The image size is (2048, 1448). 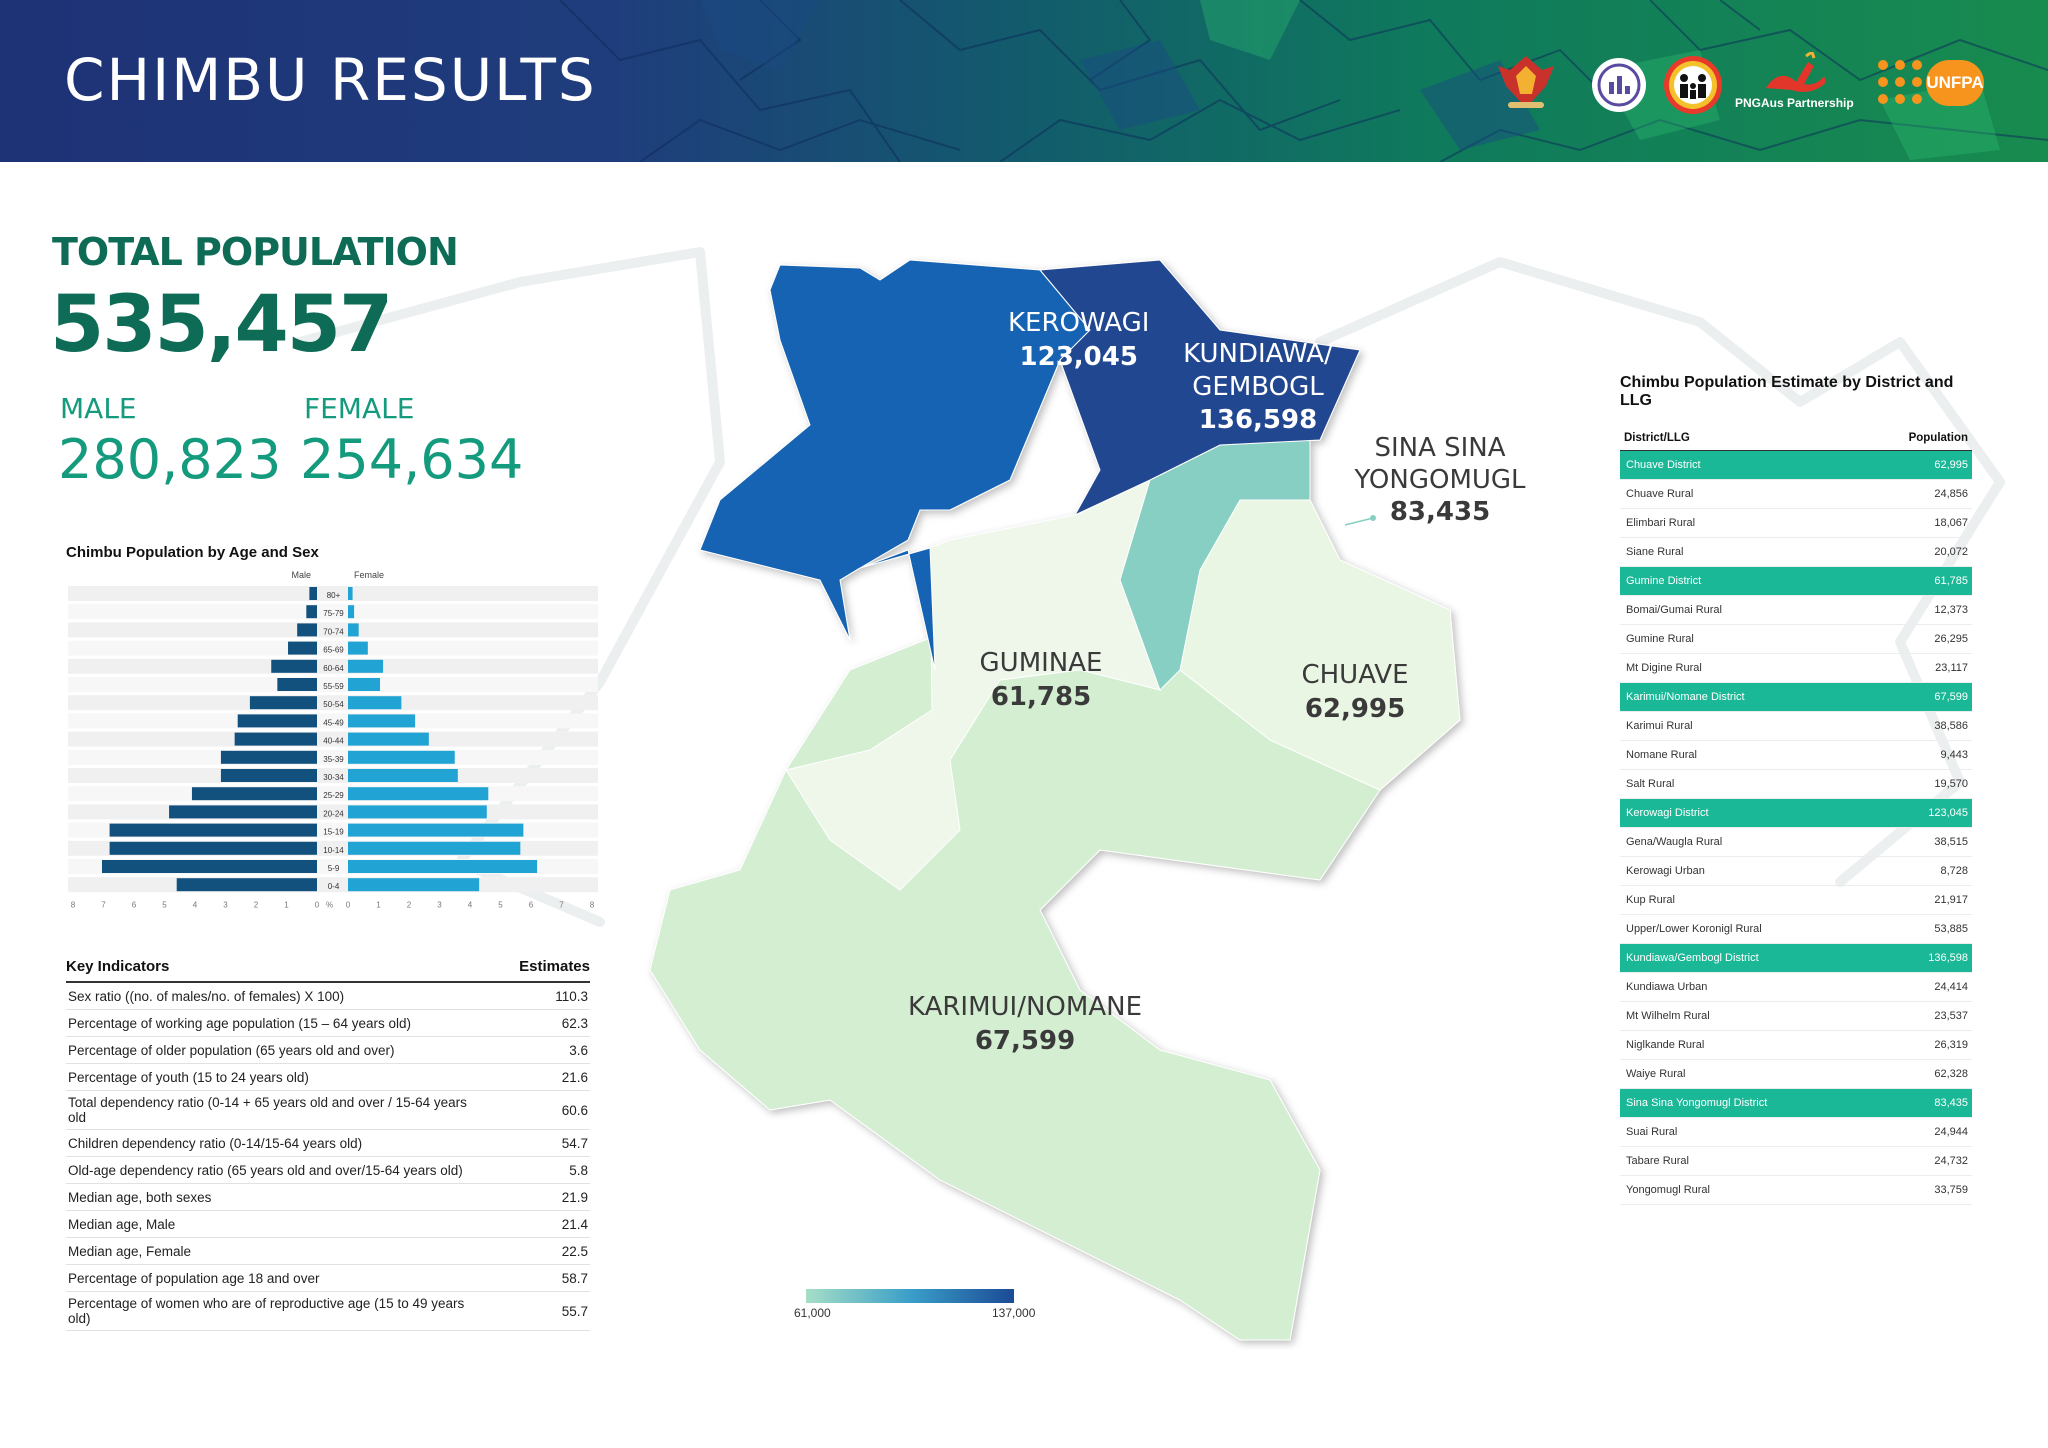 What do you see at coordinates (1948, 958) in the screenshot?
I see `row-value: 136,598` at bounding box center [1948, 958].